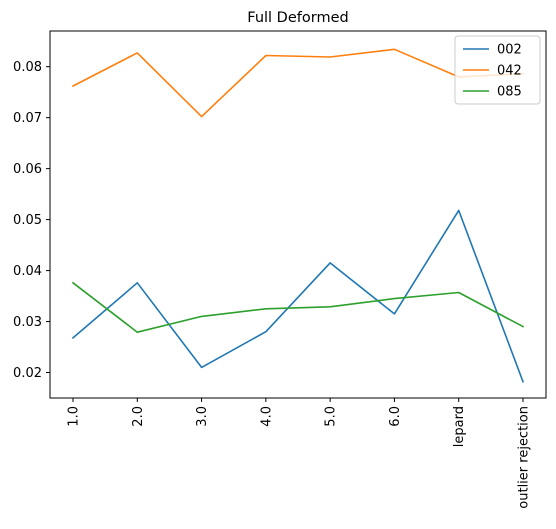 This screenshot has height=529, width=556. Describe the element at coordinates (27, 271) in the screenshot. I see `y-tick-label: 0.04` at that location.